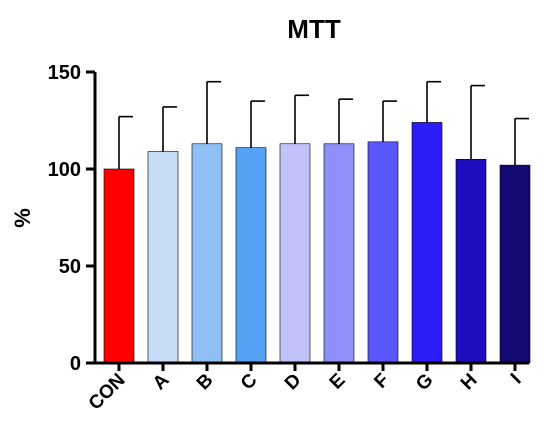  I want to click on x-tick-label: C, so click(249, 381).